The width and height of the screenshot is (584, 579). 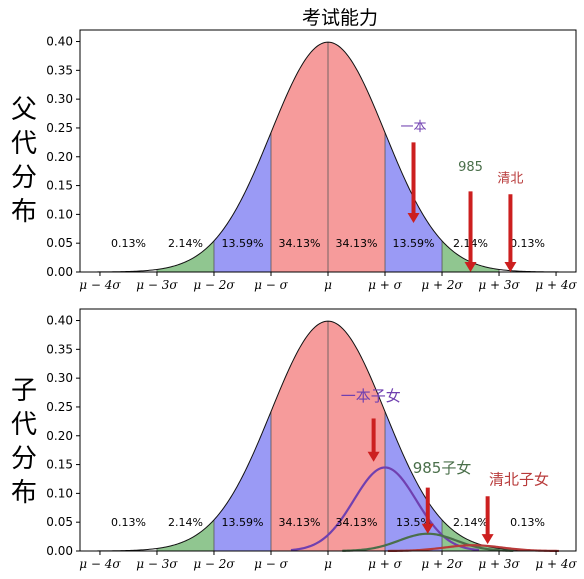 What do you see at coordinates (371, 396) in the screenshot?
I see `marker-label: 一本子女` at bounding box center [371, 396].